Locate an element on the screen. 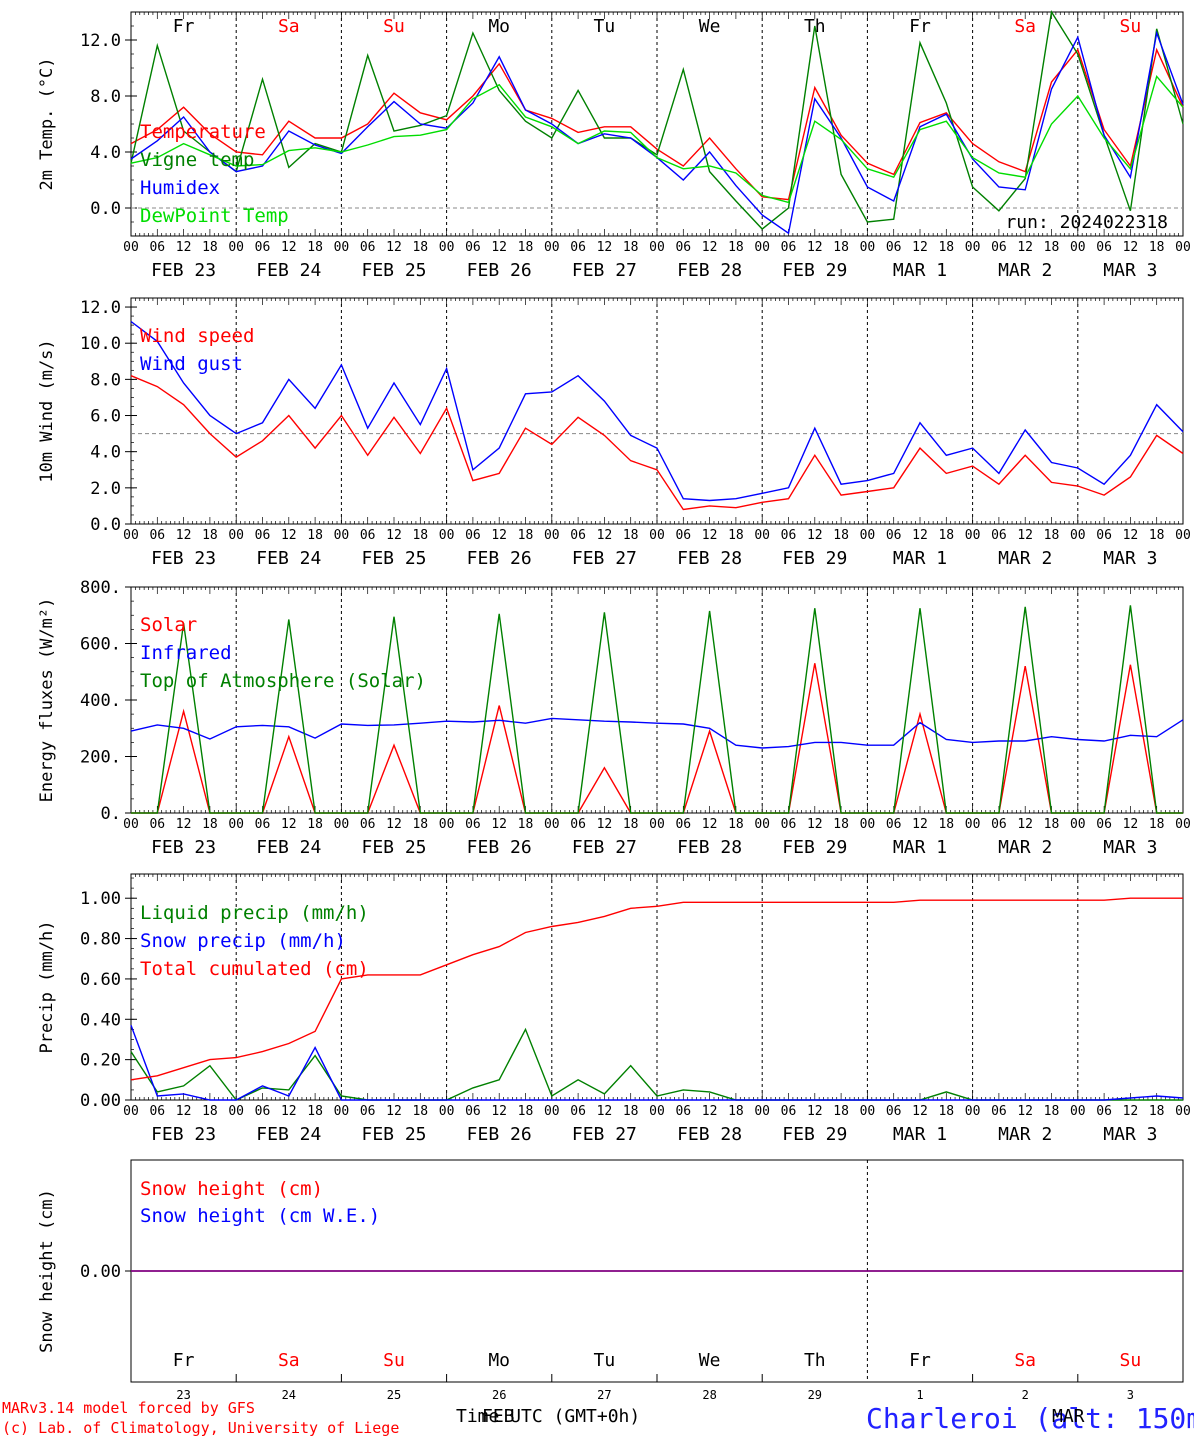 Image resolution: width=1194 pixels, height=1440 pixels. y-tick-label: 0.20 is located at coordinates (100, 1061).